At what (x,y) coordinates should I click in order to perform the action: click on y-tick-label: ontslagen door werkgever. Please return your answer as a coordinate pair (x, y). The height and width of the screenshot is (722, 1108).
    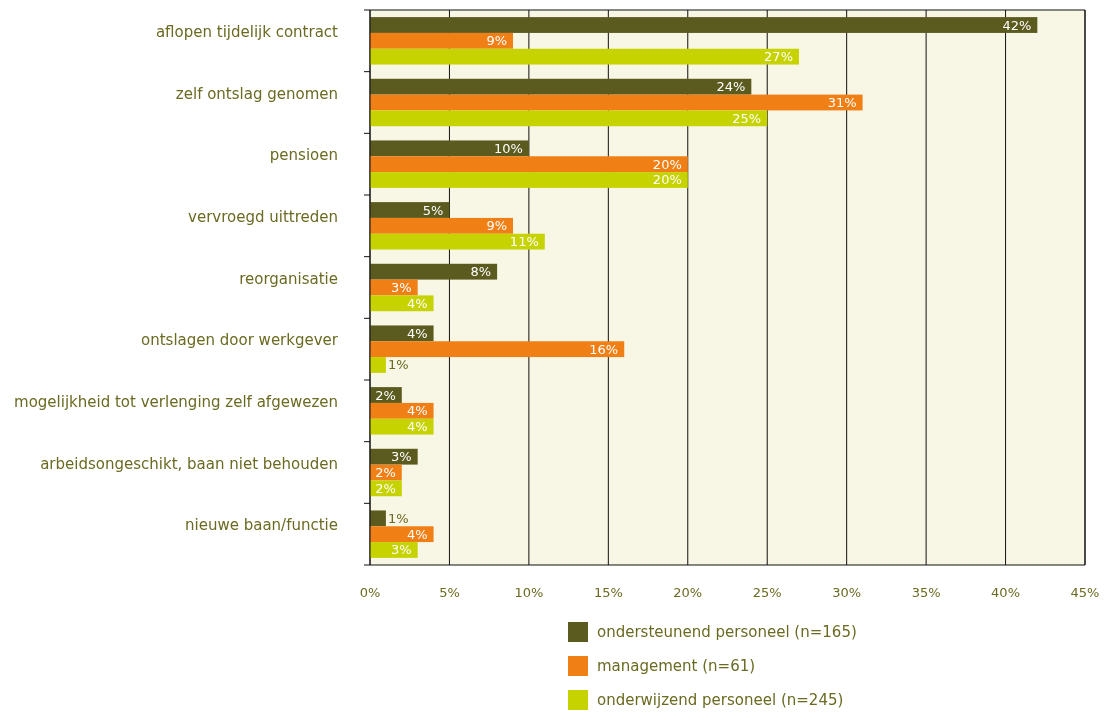
    Looking at the image, I should click on (240, 340).